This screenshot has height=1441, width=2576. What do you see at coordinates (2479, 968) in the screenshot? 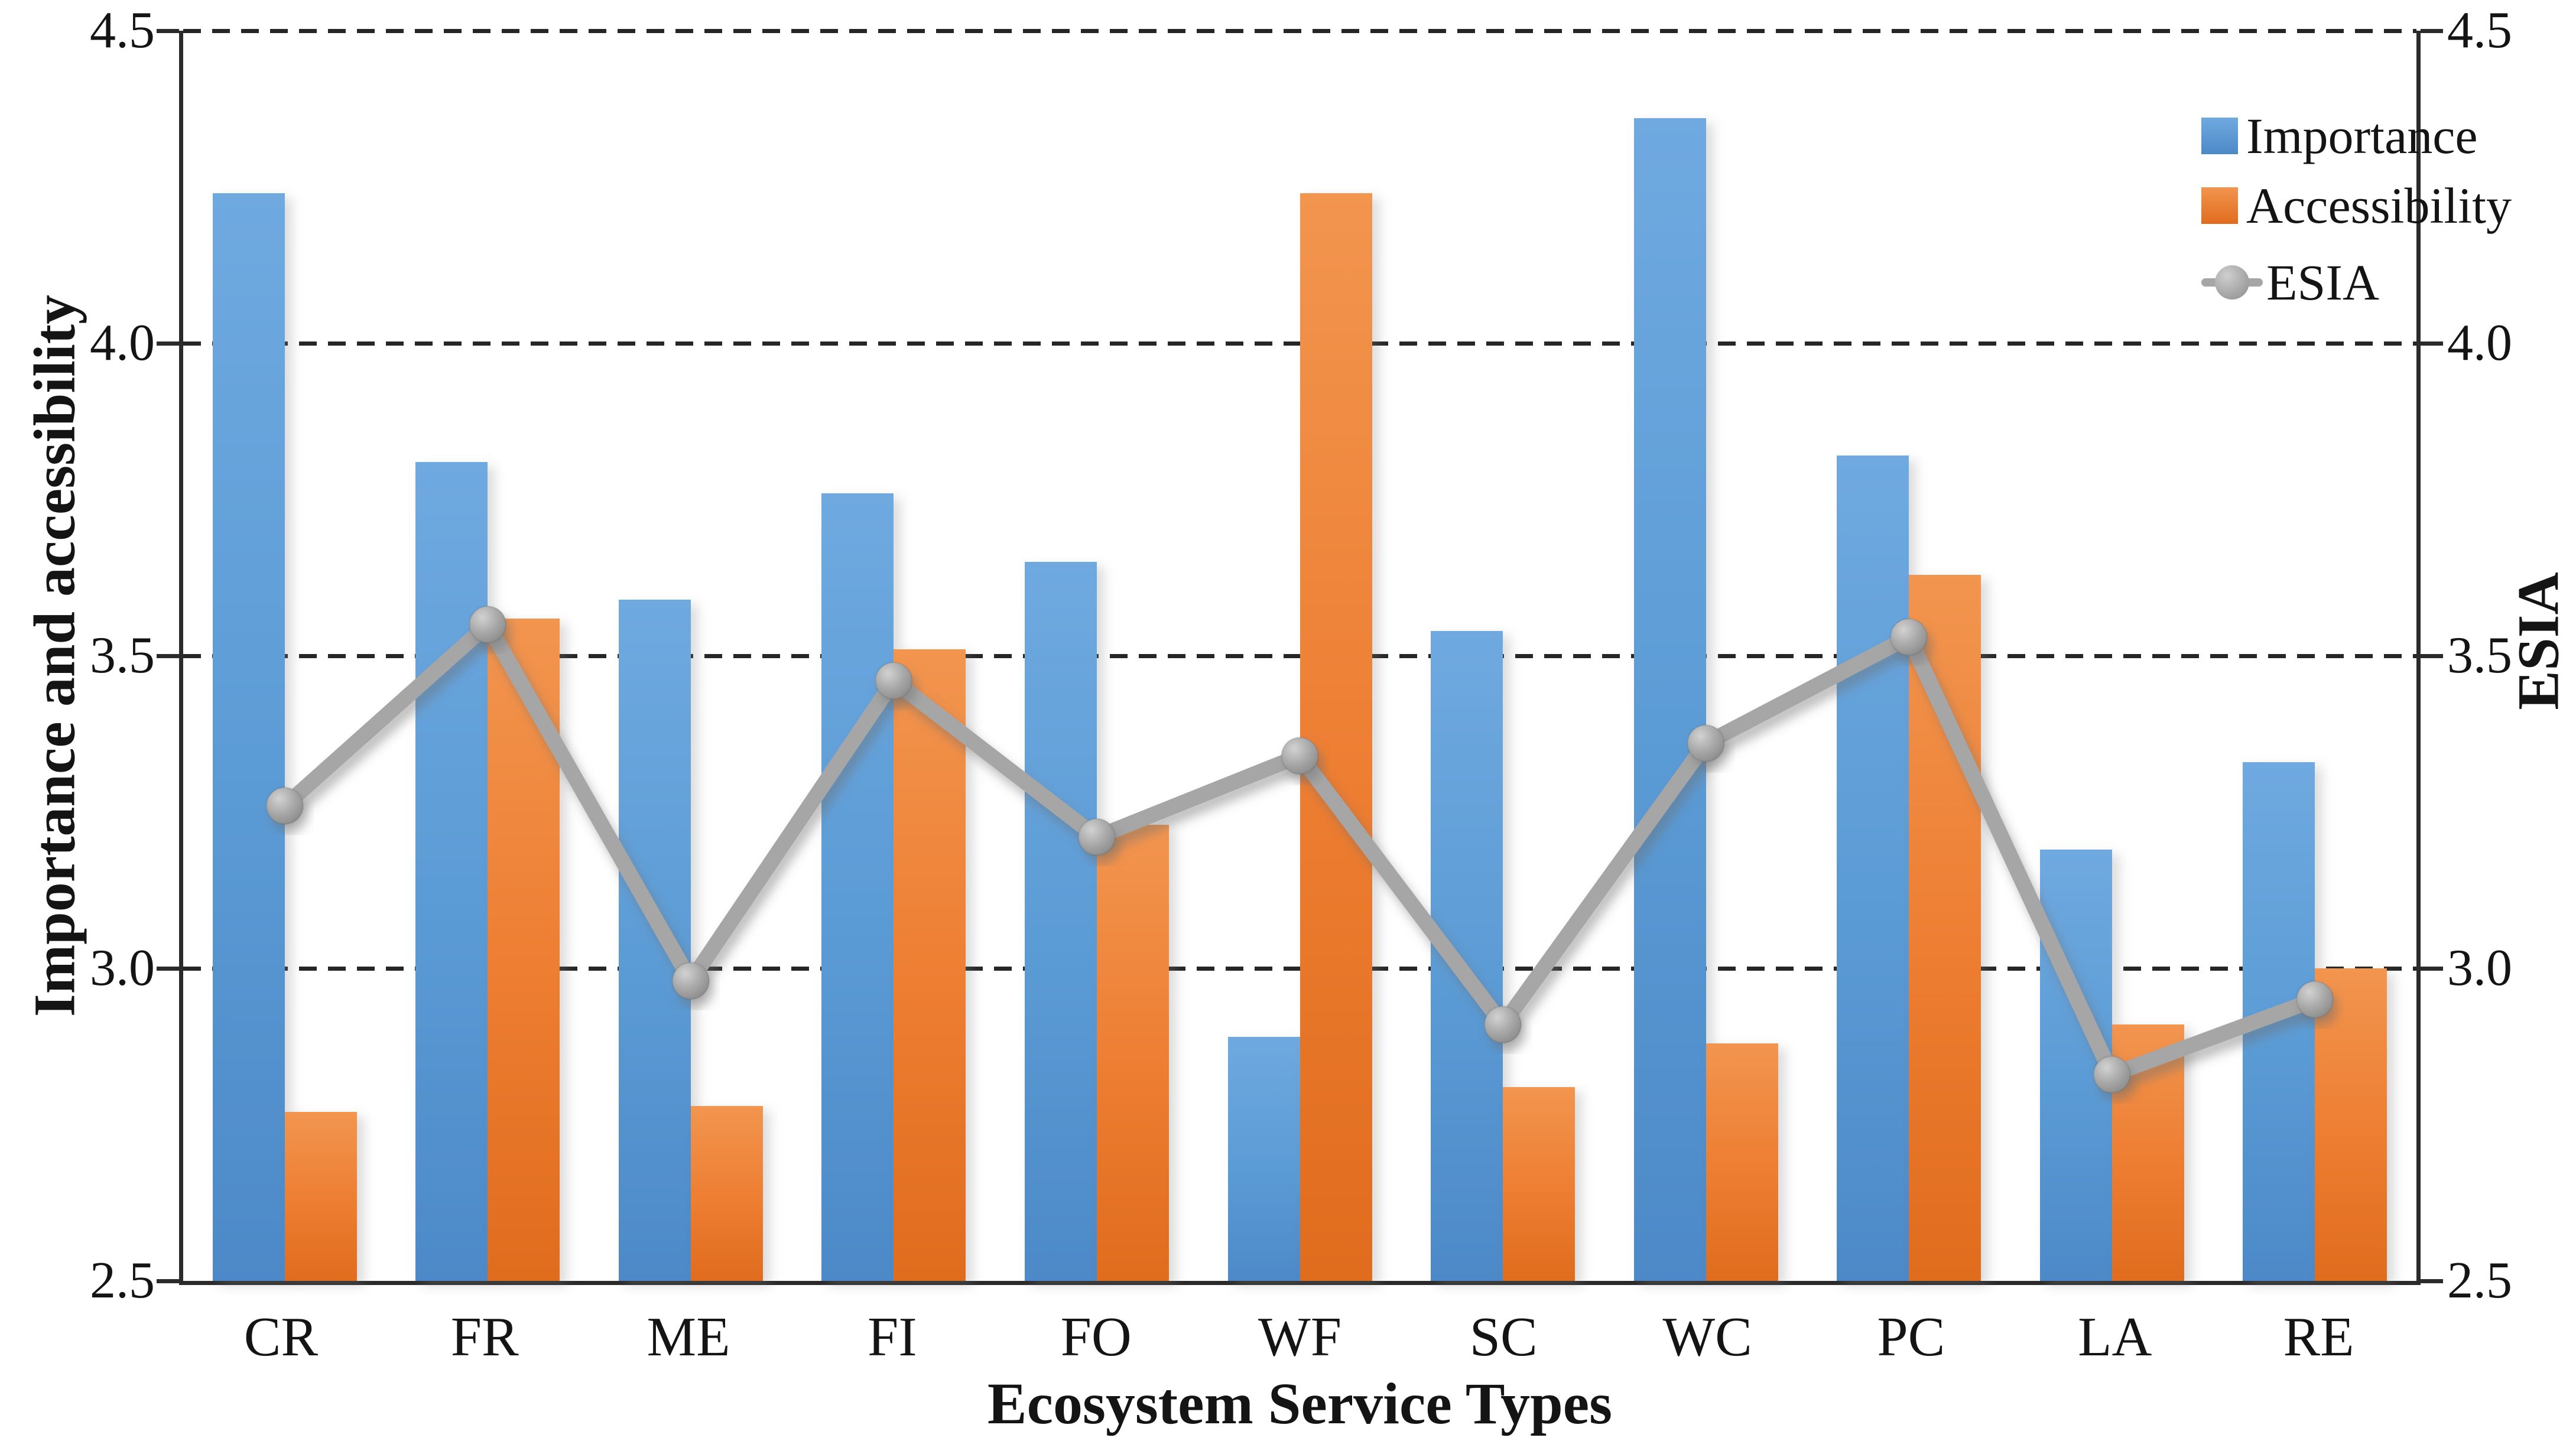
I see `right-axis-label-3-0: 3.0` at bounding box center [2479, 968].